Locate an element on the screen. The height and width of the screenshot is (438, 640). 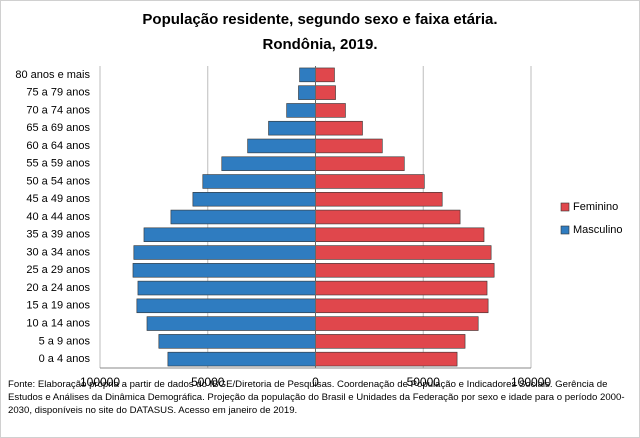
y-tick-label: 50 a 54 anos is located at coordinates (58, 181).